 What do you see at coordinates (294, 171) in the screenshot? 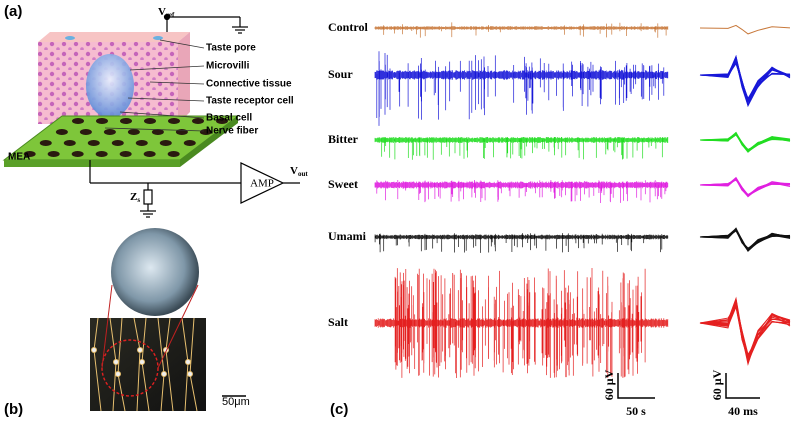
I see `vout-main: V` at bounding box center [294, 171].